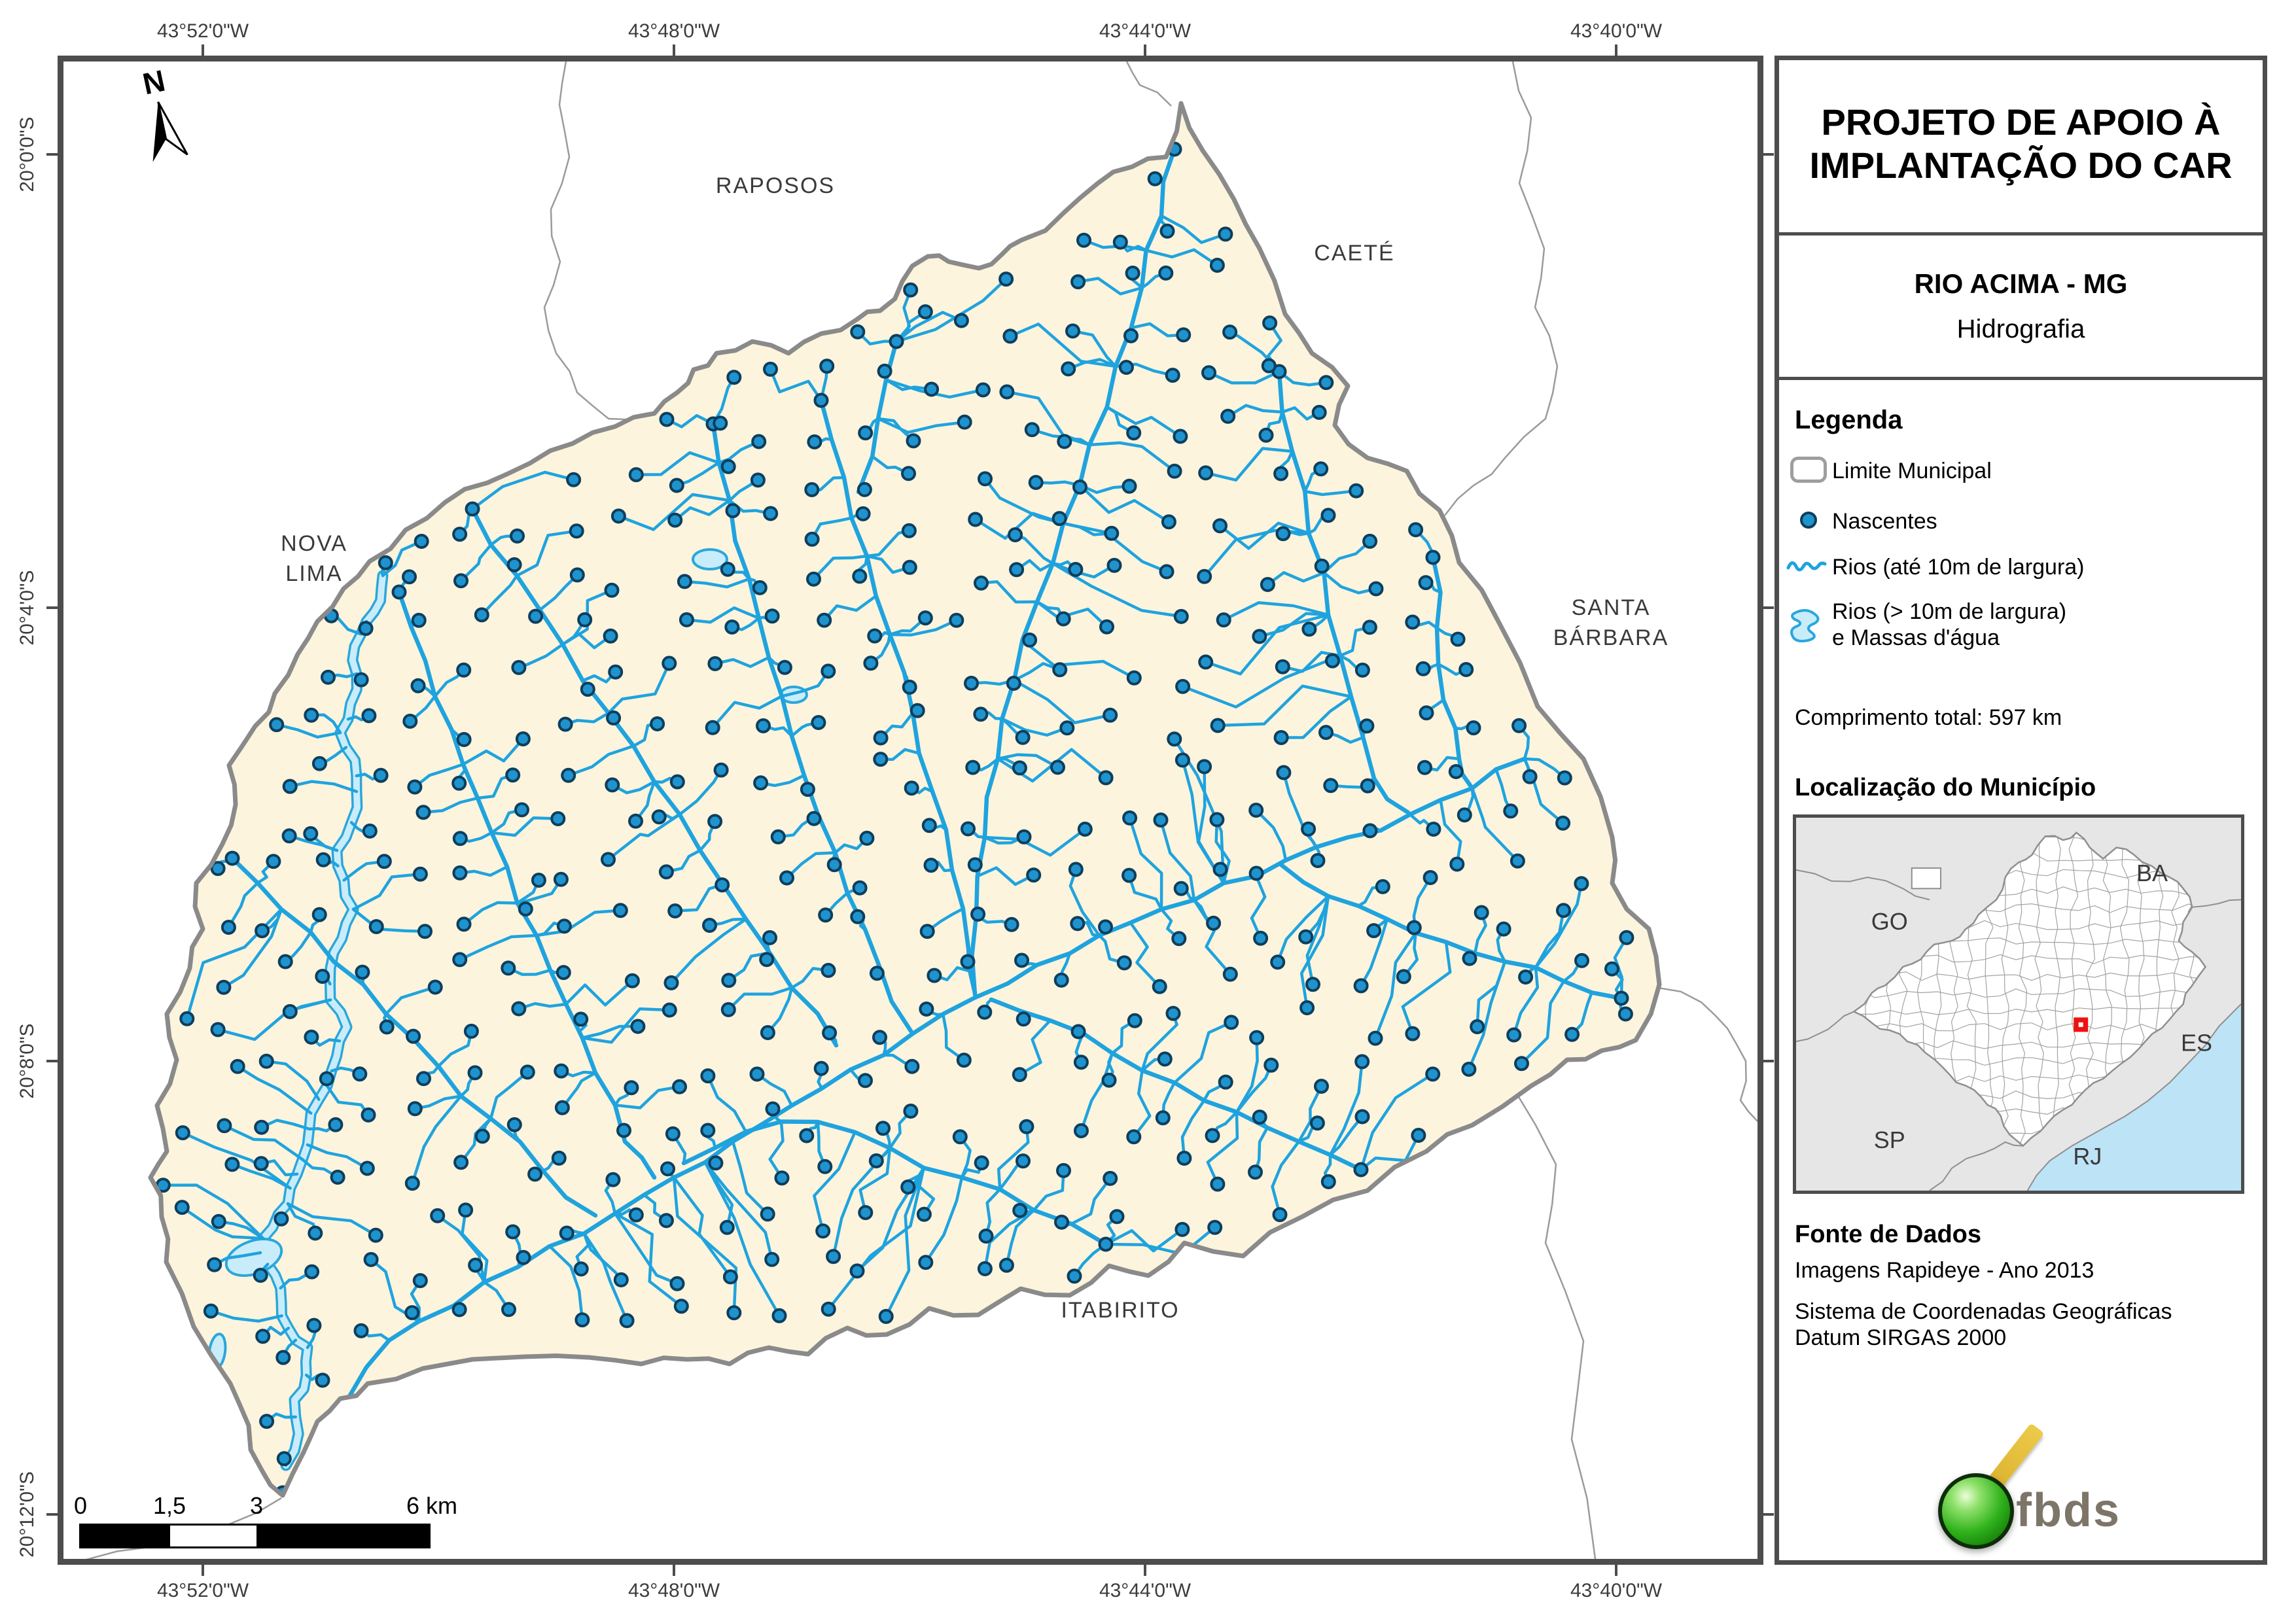 This screenshot has height=1623, width=2296. What do you see at coordinates (2152, 873) in the screenshot?
I see `state-label: BA` at bounding box center [2152, 873].